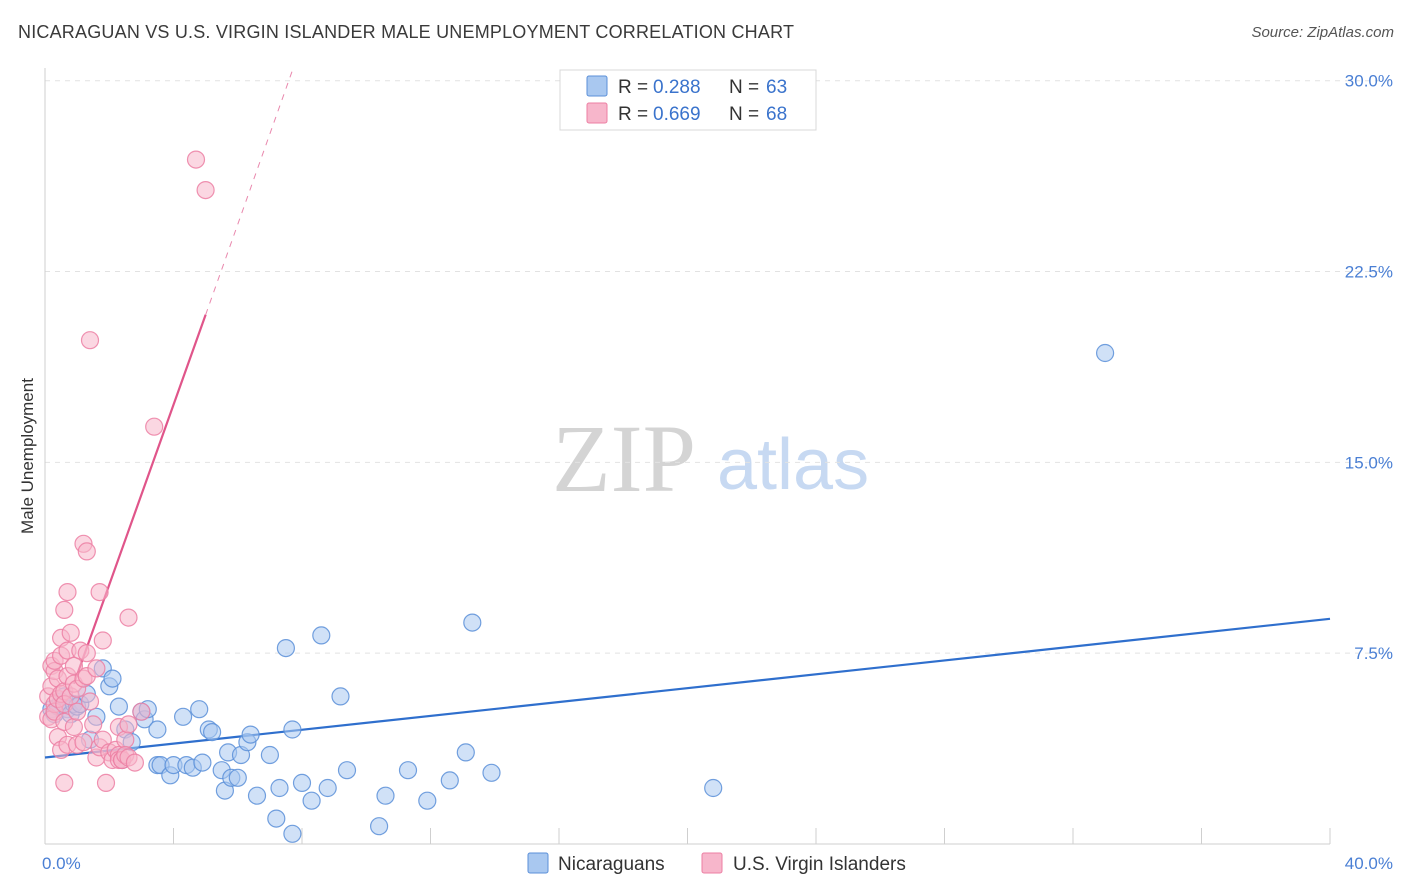 Image resolution: width=1406 pixels, height=892 pixels. Describe the element at coordinates (27, 456) in the screenshot. I see `y-axis-label: Male Unemployment` at that location.